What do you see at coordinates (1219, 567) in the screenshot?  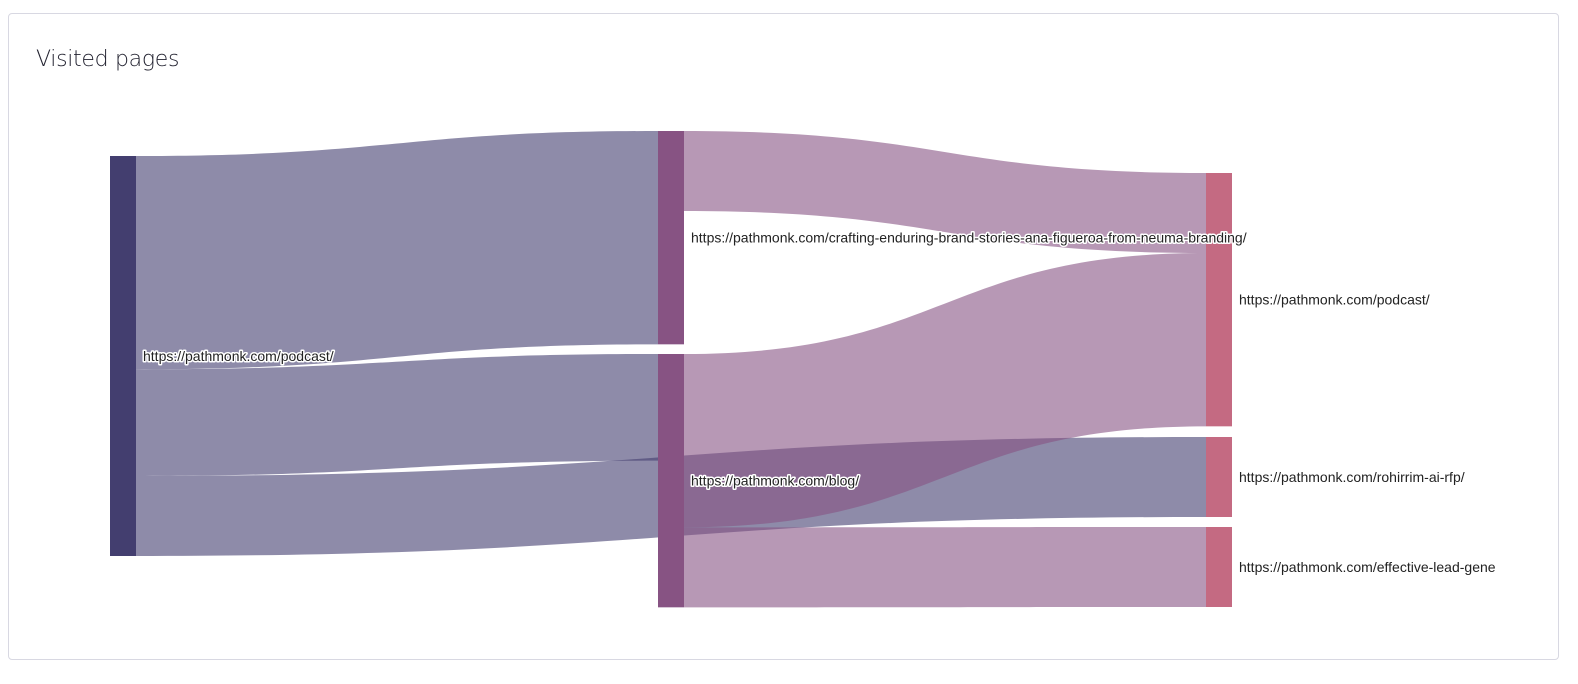 I see `sankey-node-f` at bounding box center [1219, 567].